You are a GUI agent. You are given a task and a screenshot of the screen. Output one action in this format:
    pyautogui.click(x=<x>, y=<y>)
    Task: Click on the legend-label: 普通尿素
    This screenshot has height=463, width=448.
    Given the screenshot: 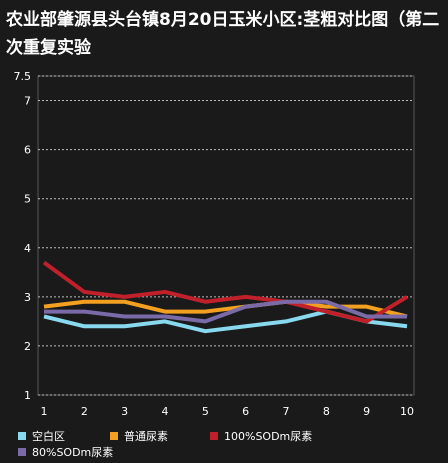 What is the action you would take?
    pyautogui.click(x=146, y=436)
    